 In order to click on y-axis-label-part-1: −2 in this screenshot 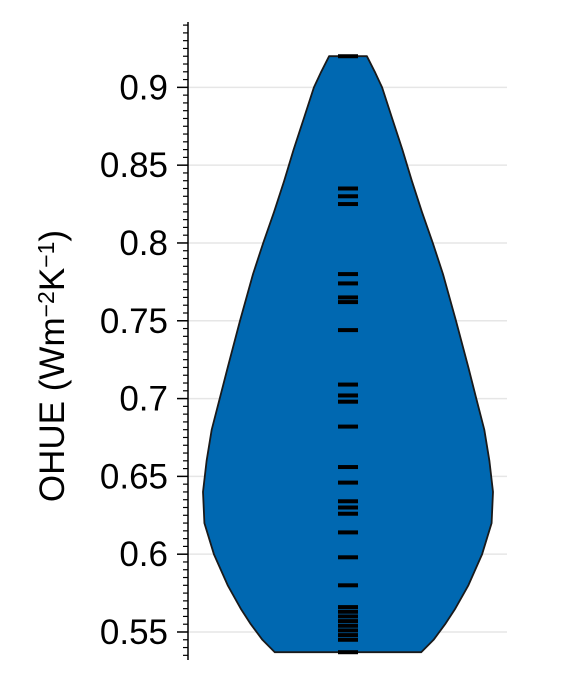, I will do `click(46, 304)`.